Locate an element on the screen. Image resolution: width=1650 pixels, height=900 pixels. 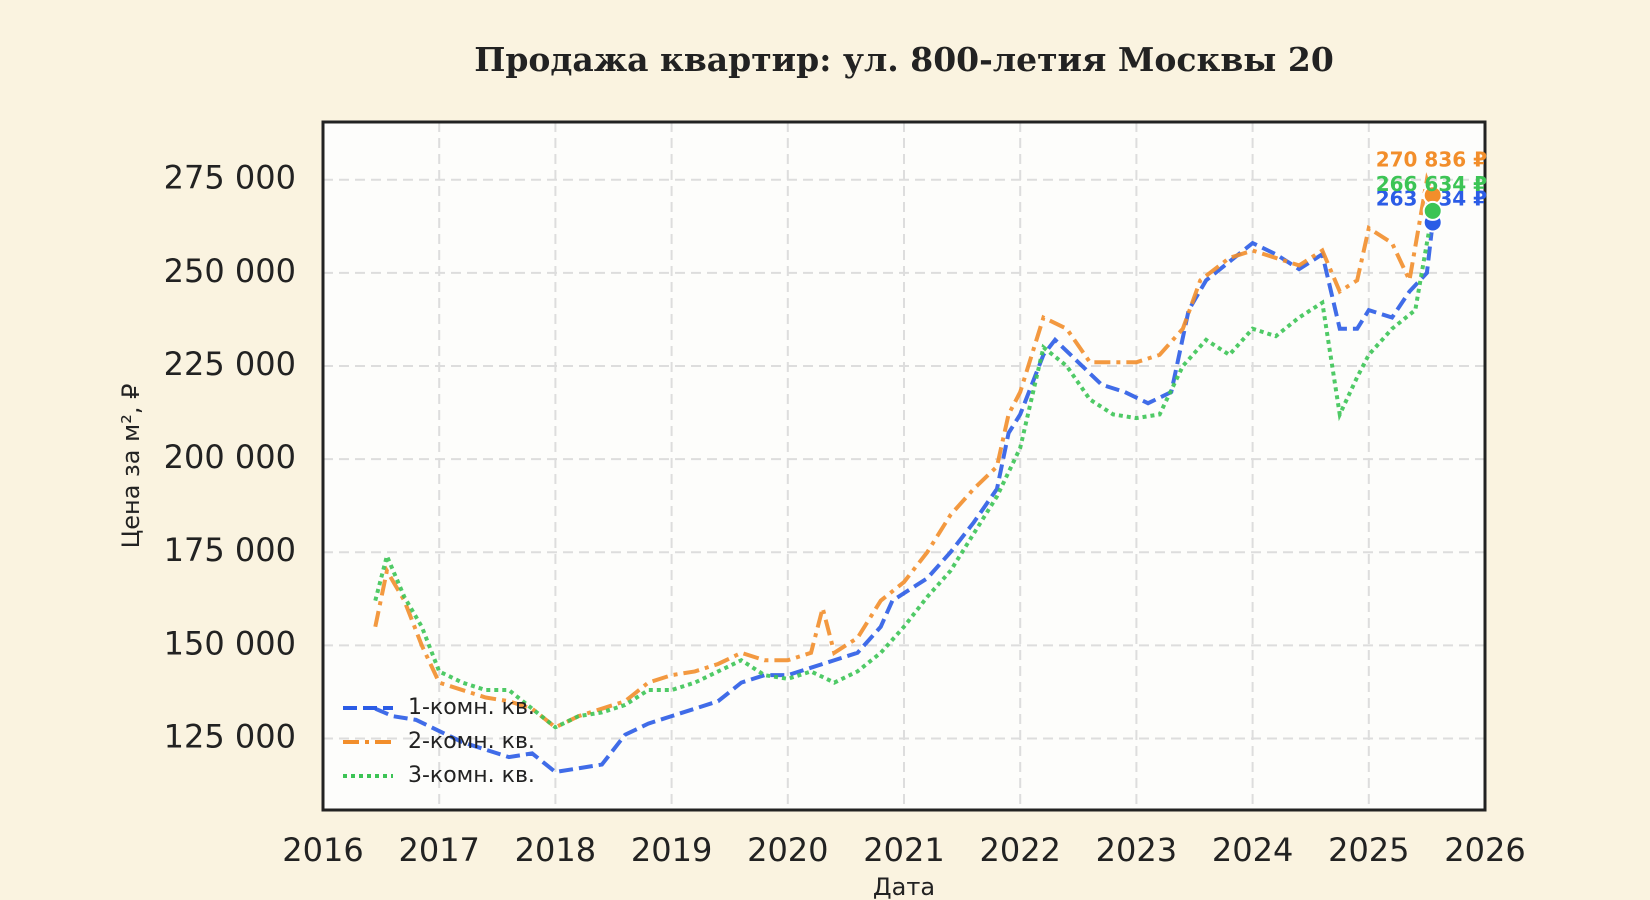
y-tick-label: 200 000 is located at coordinates (230, 457).